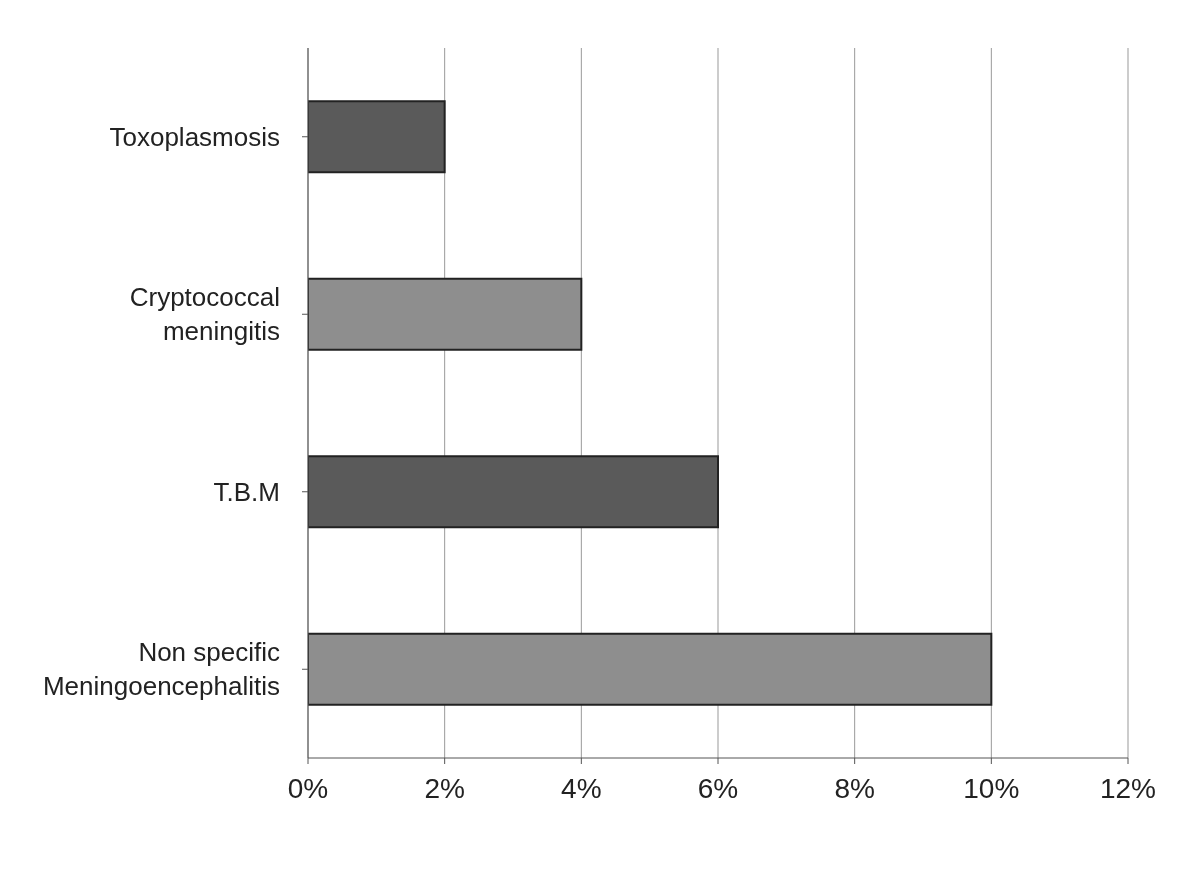 This screenshot has width=1180, height=871. Describe the element at coordinates (161, 669) in the screenshot. I see `y-tick-label: Non specific Meningoencephalitis` at that location.